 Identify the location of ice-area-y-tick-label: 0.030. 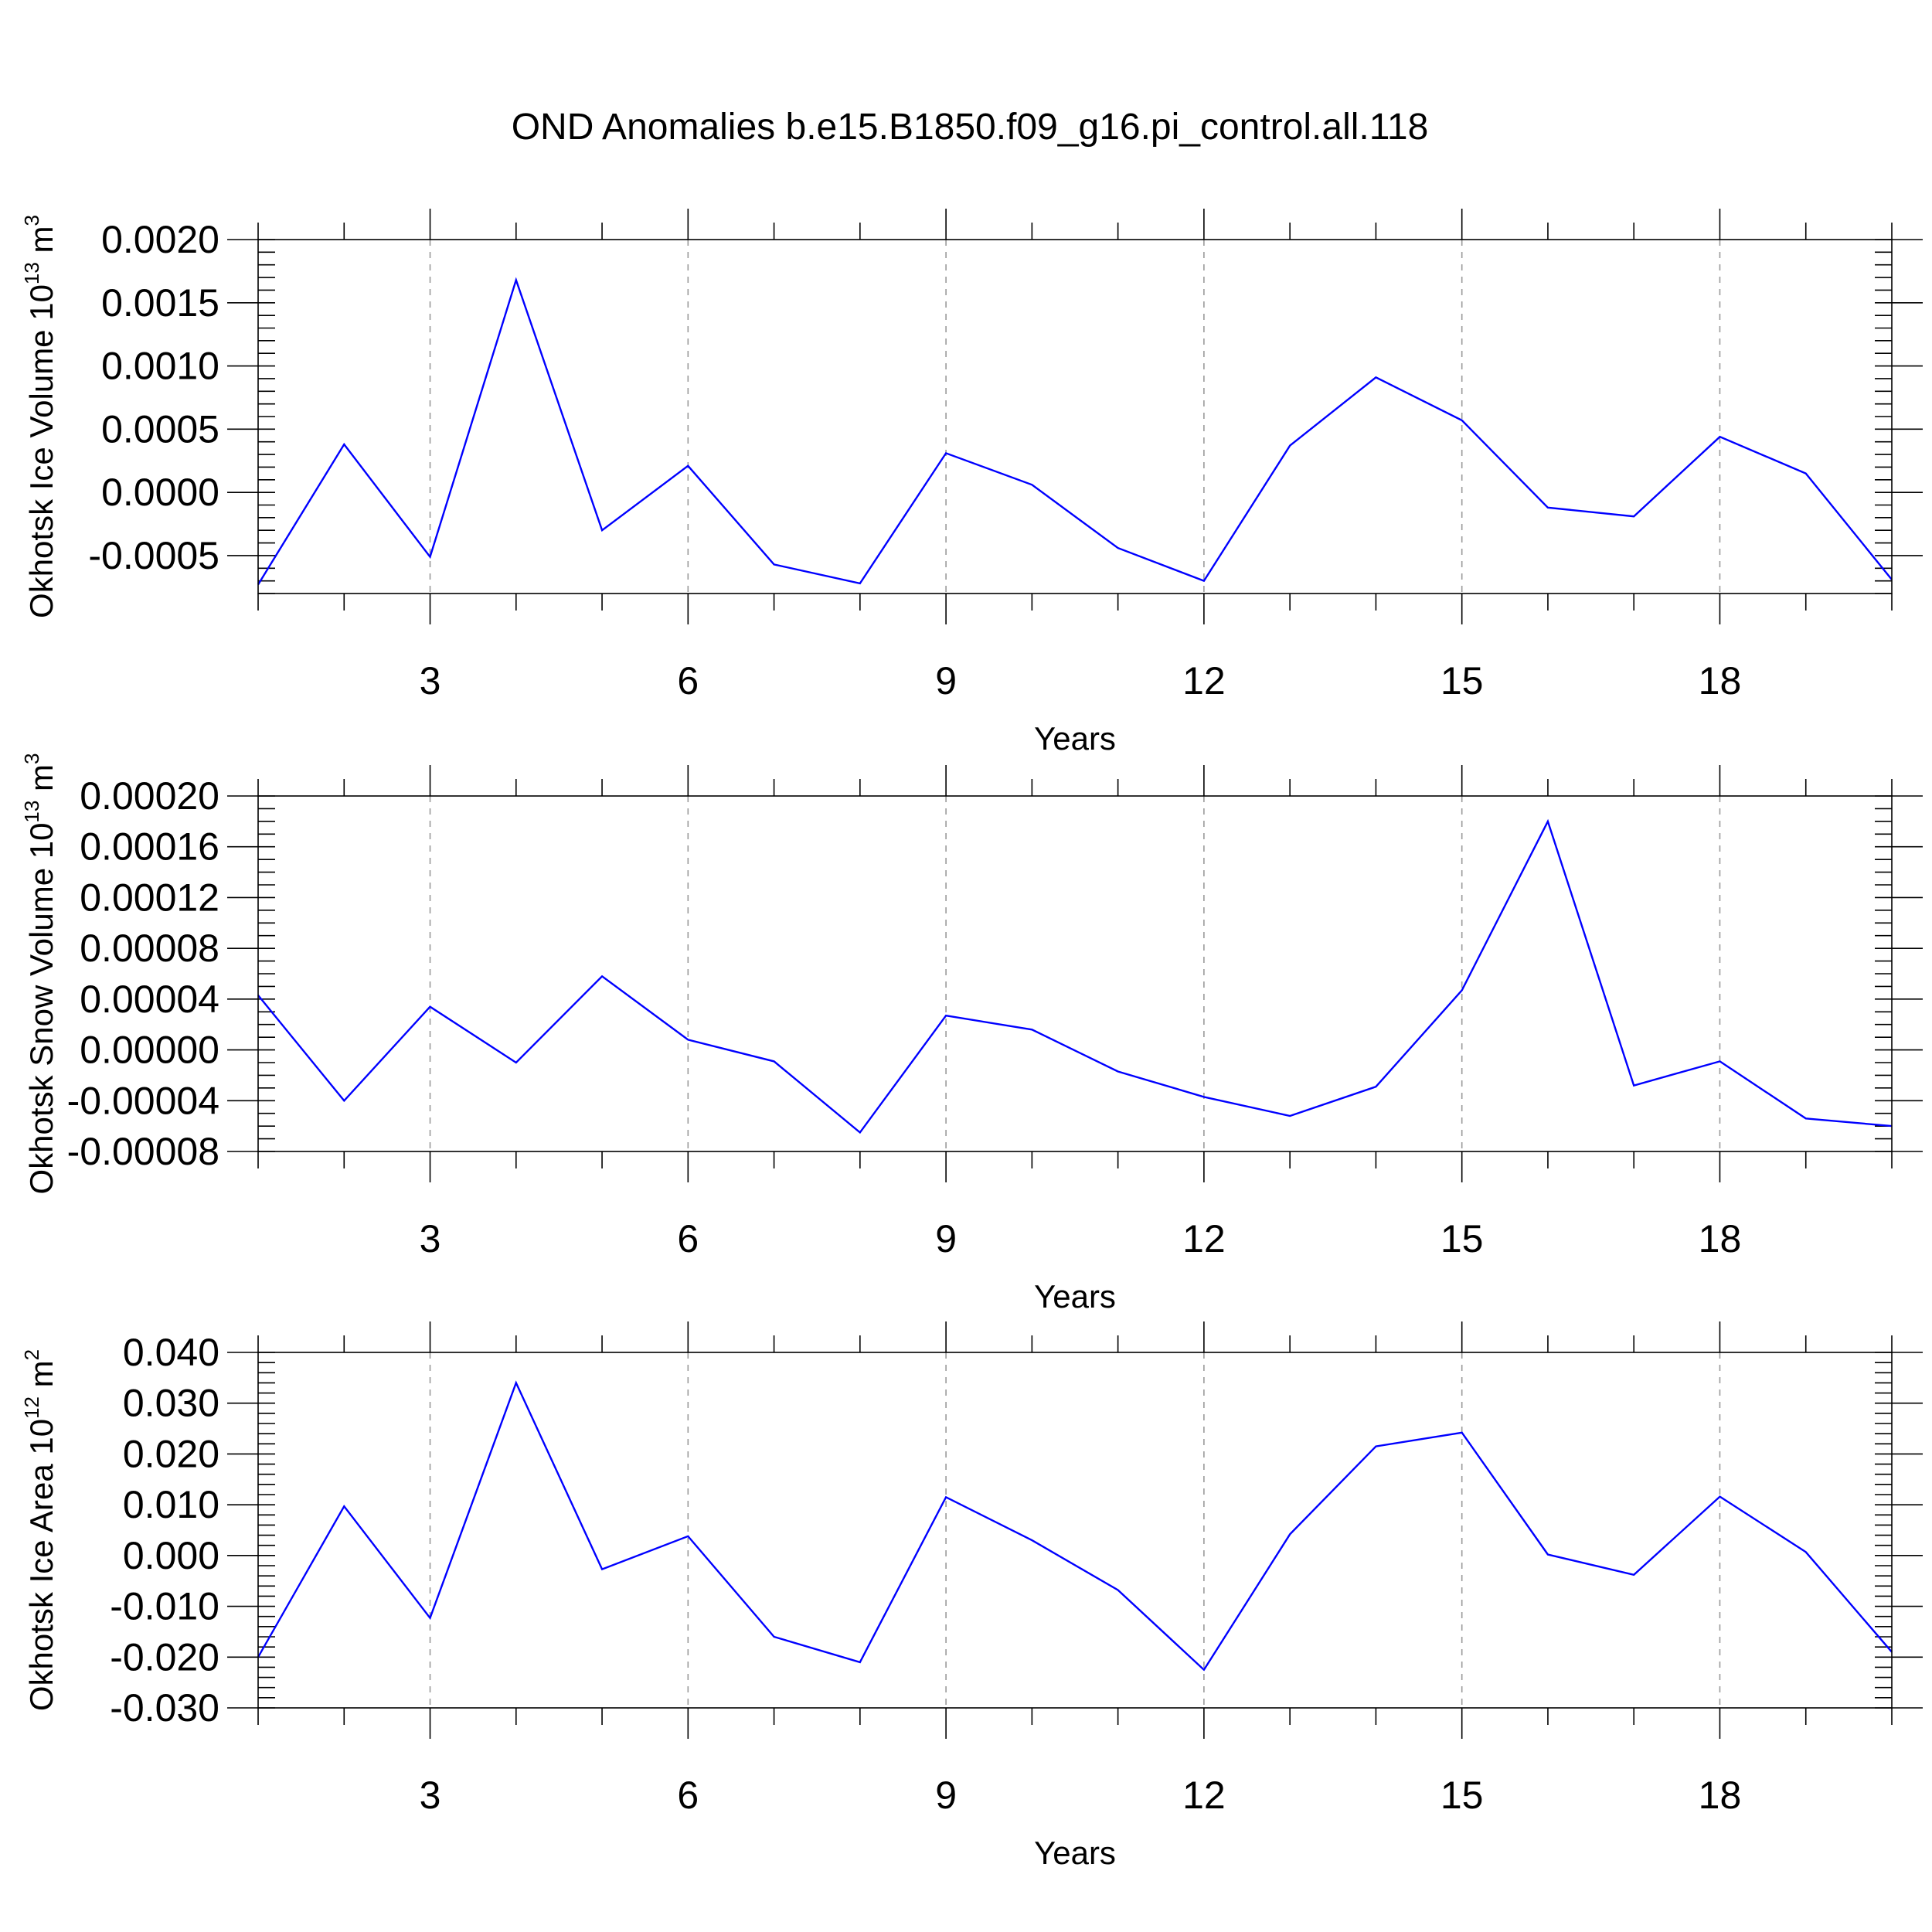
(171, 1404).